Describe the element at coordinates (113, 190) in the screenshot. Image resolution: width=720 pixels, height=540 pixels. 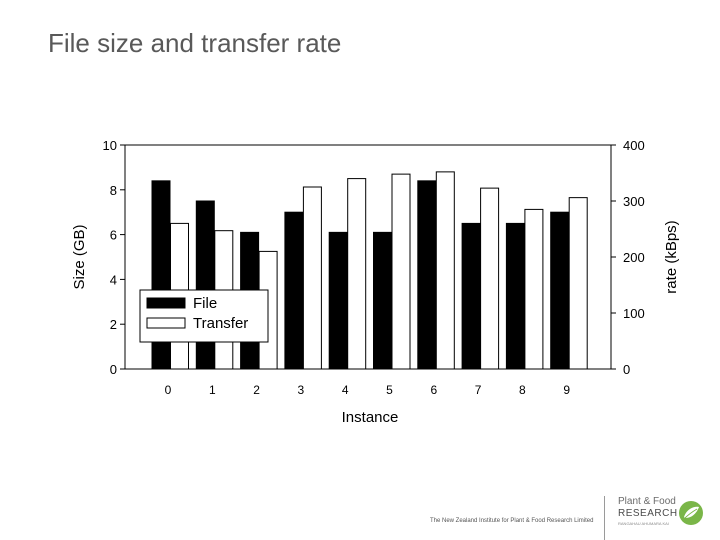
I see `y-tick-label: 8` at that location.